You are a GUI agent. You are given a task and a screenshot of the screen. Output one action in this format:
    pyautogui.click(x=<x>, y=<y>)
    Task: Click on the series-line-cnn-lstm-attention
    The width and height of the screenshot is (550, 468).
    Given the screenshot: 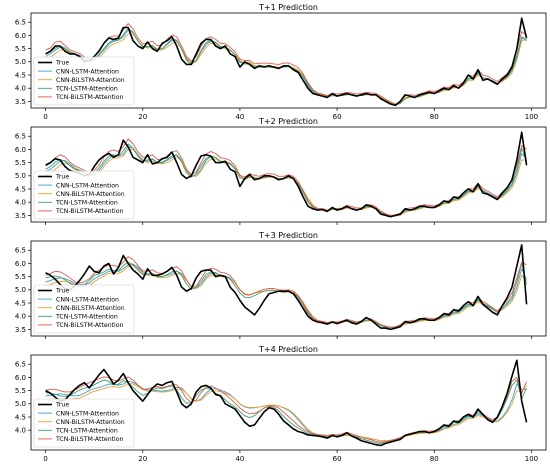 What is the action you would take?
    pyautogui.click(x=286, y=411)
    